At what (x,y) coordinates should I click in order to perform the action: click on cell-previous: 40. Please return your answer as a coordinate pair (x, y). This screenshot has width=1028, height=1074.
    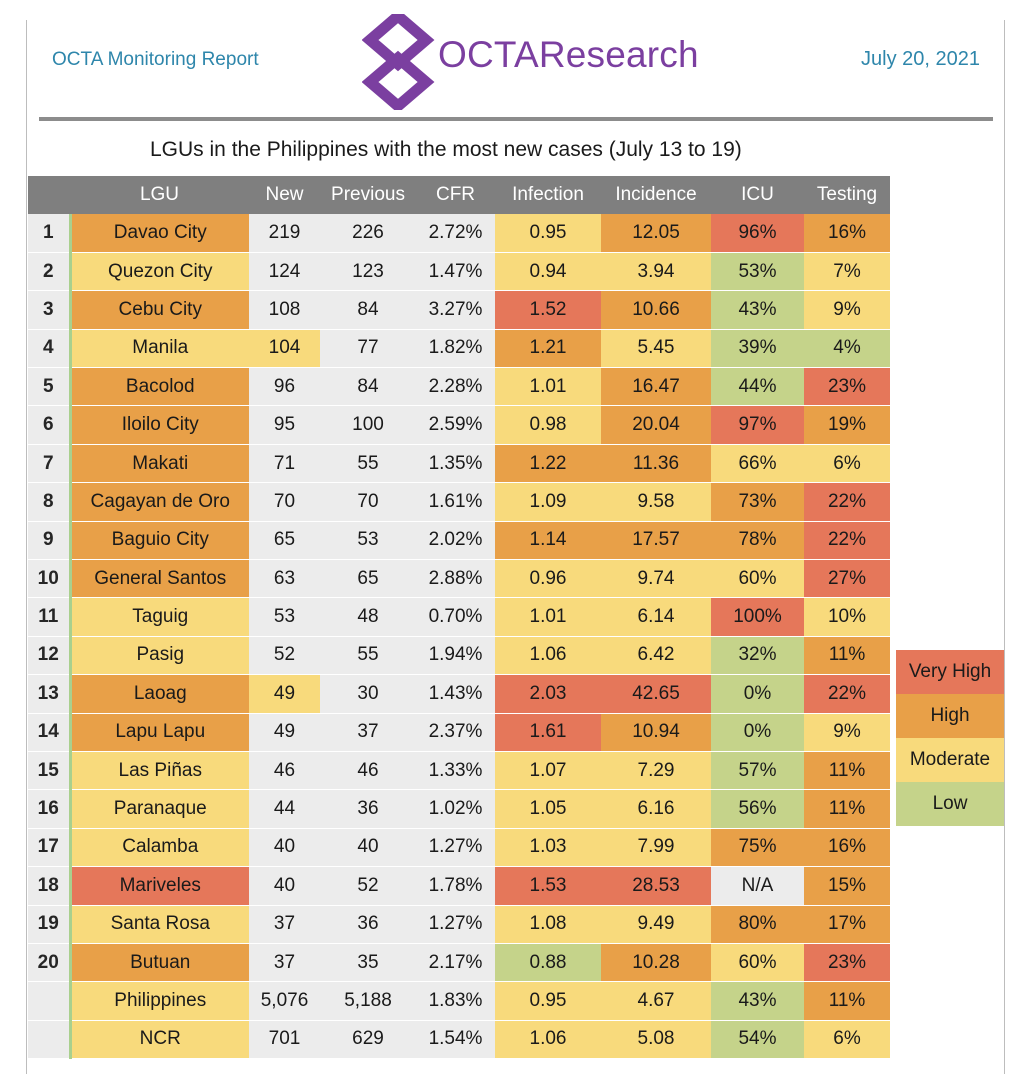
    Looking at the image, I should click on (368, 848).